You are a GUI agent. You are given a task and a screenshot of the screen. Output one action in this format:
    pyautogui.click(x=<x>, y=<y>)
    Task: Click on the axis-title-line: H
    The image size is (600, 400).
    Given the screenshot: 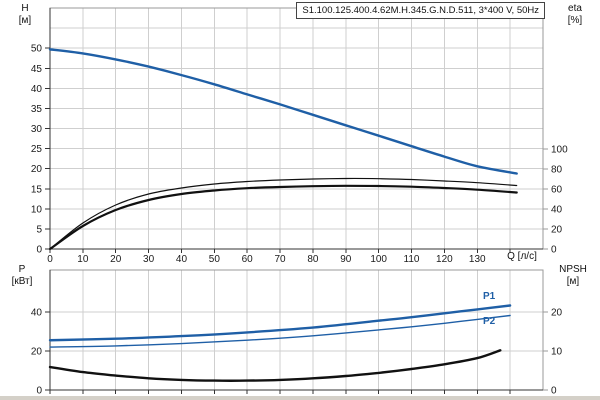 What is the action you would take?
    pyautogui.click(x=25, y=8)
    